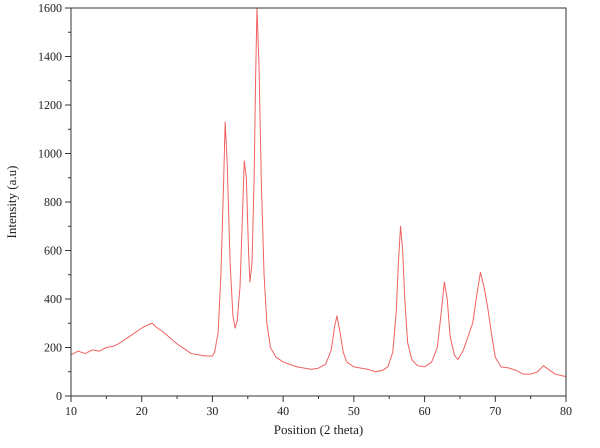  Describe the element at coordinates (566, 411) in the screenshot. I see `x-tick-label: 80` at that location.